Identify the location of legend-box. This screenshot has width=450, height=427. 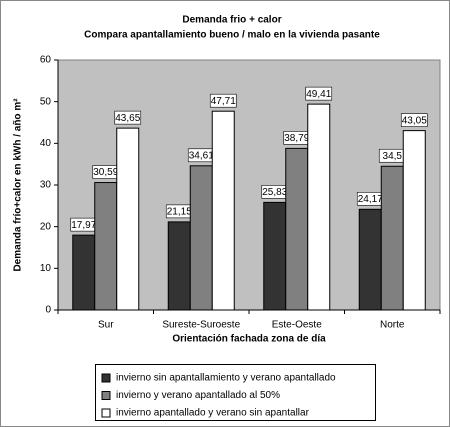
(235, 392).